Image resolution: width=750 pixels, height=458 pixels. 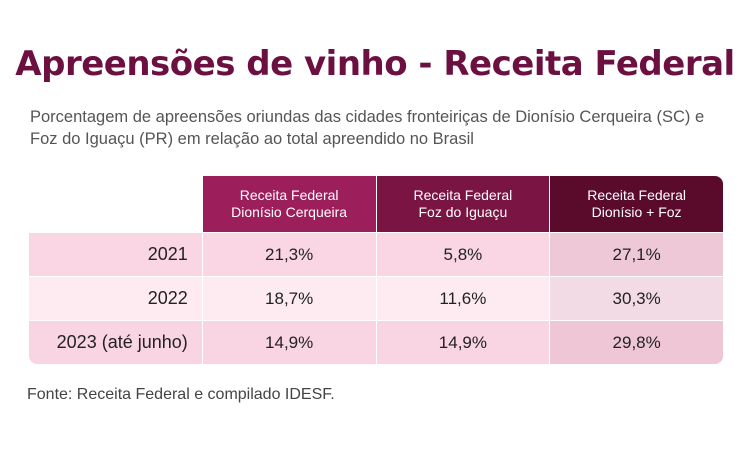 What do you see at coordinates (288, 254) in the screenshot?
I see `table-cell: 21,3%` at bounding box center [288, 254].